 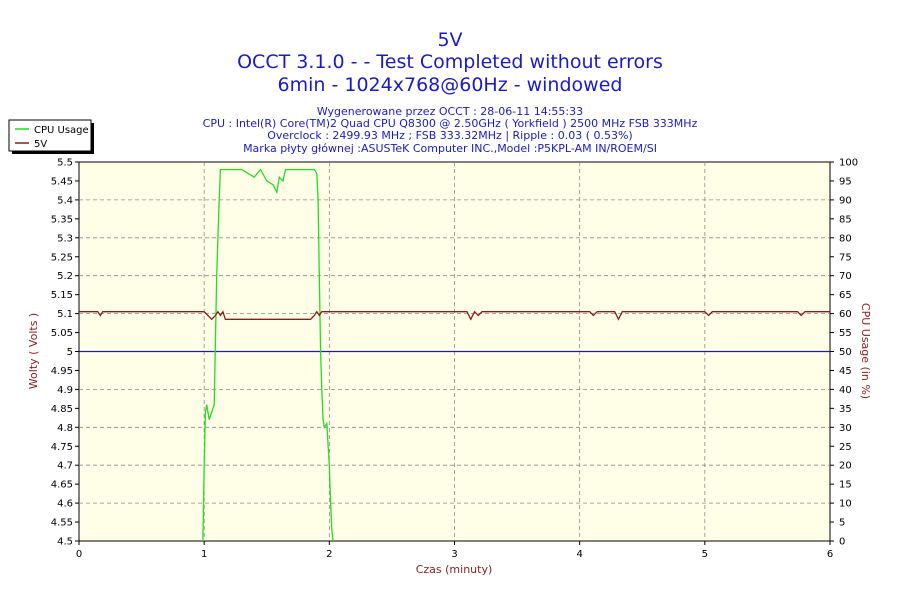 I want to click on x-tick-label: 4, so click(x=579, y=554).